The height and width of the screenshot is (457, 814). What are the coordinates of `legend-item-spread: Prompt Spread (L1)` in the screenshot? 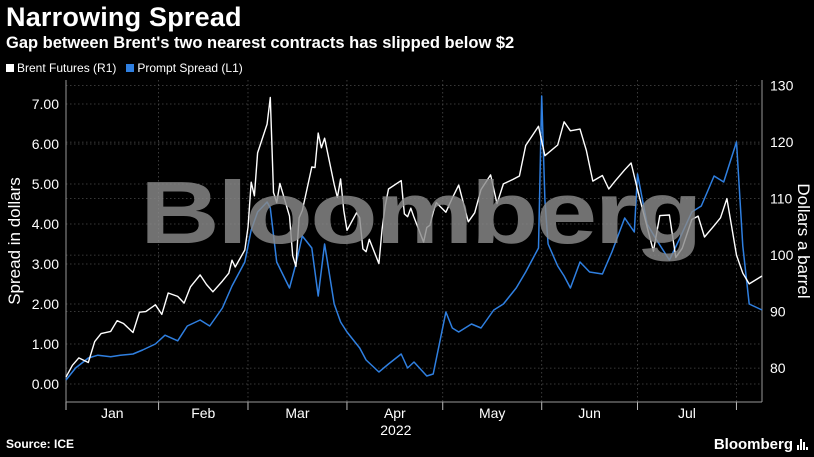 It's located at (184, 68).